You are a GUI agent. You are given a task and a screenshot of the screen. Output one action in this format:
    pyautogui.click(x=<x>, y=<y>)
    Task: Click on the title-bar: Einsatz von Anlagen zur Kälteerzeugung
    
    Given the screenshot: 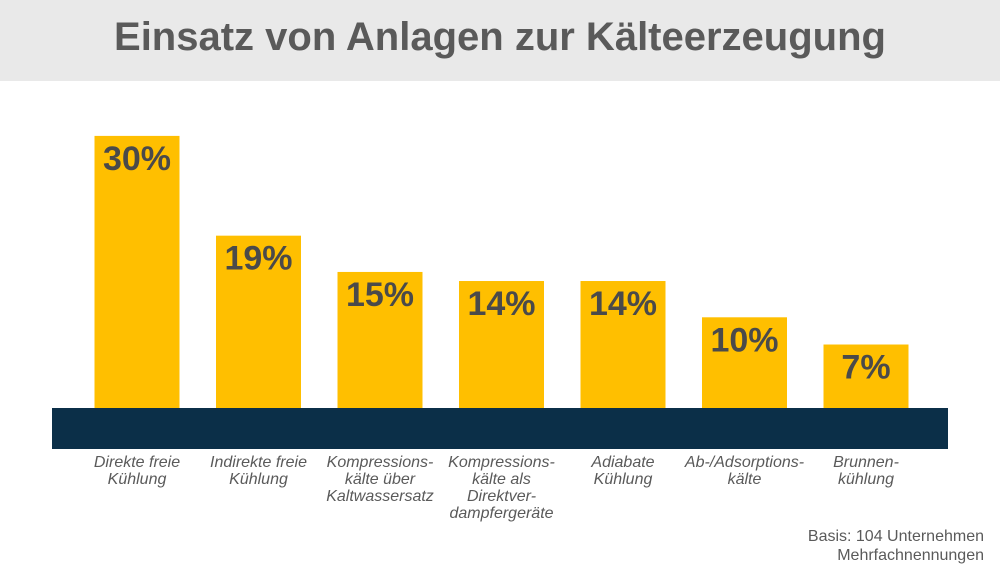 What is the action you would take?
    pyautogui.click(x=500, y=40)
    